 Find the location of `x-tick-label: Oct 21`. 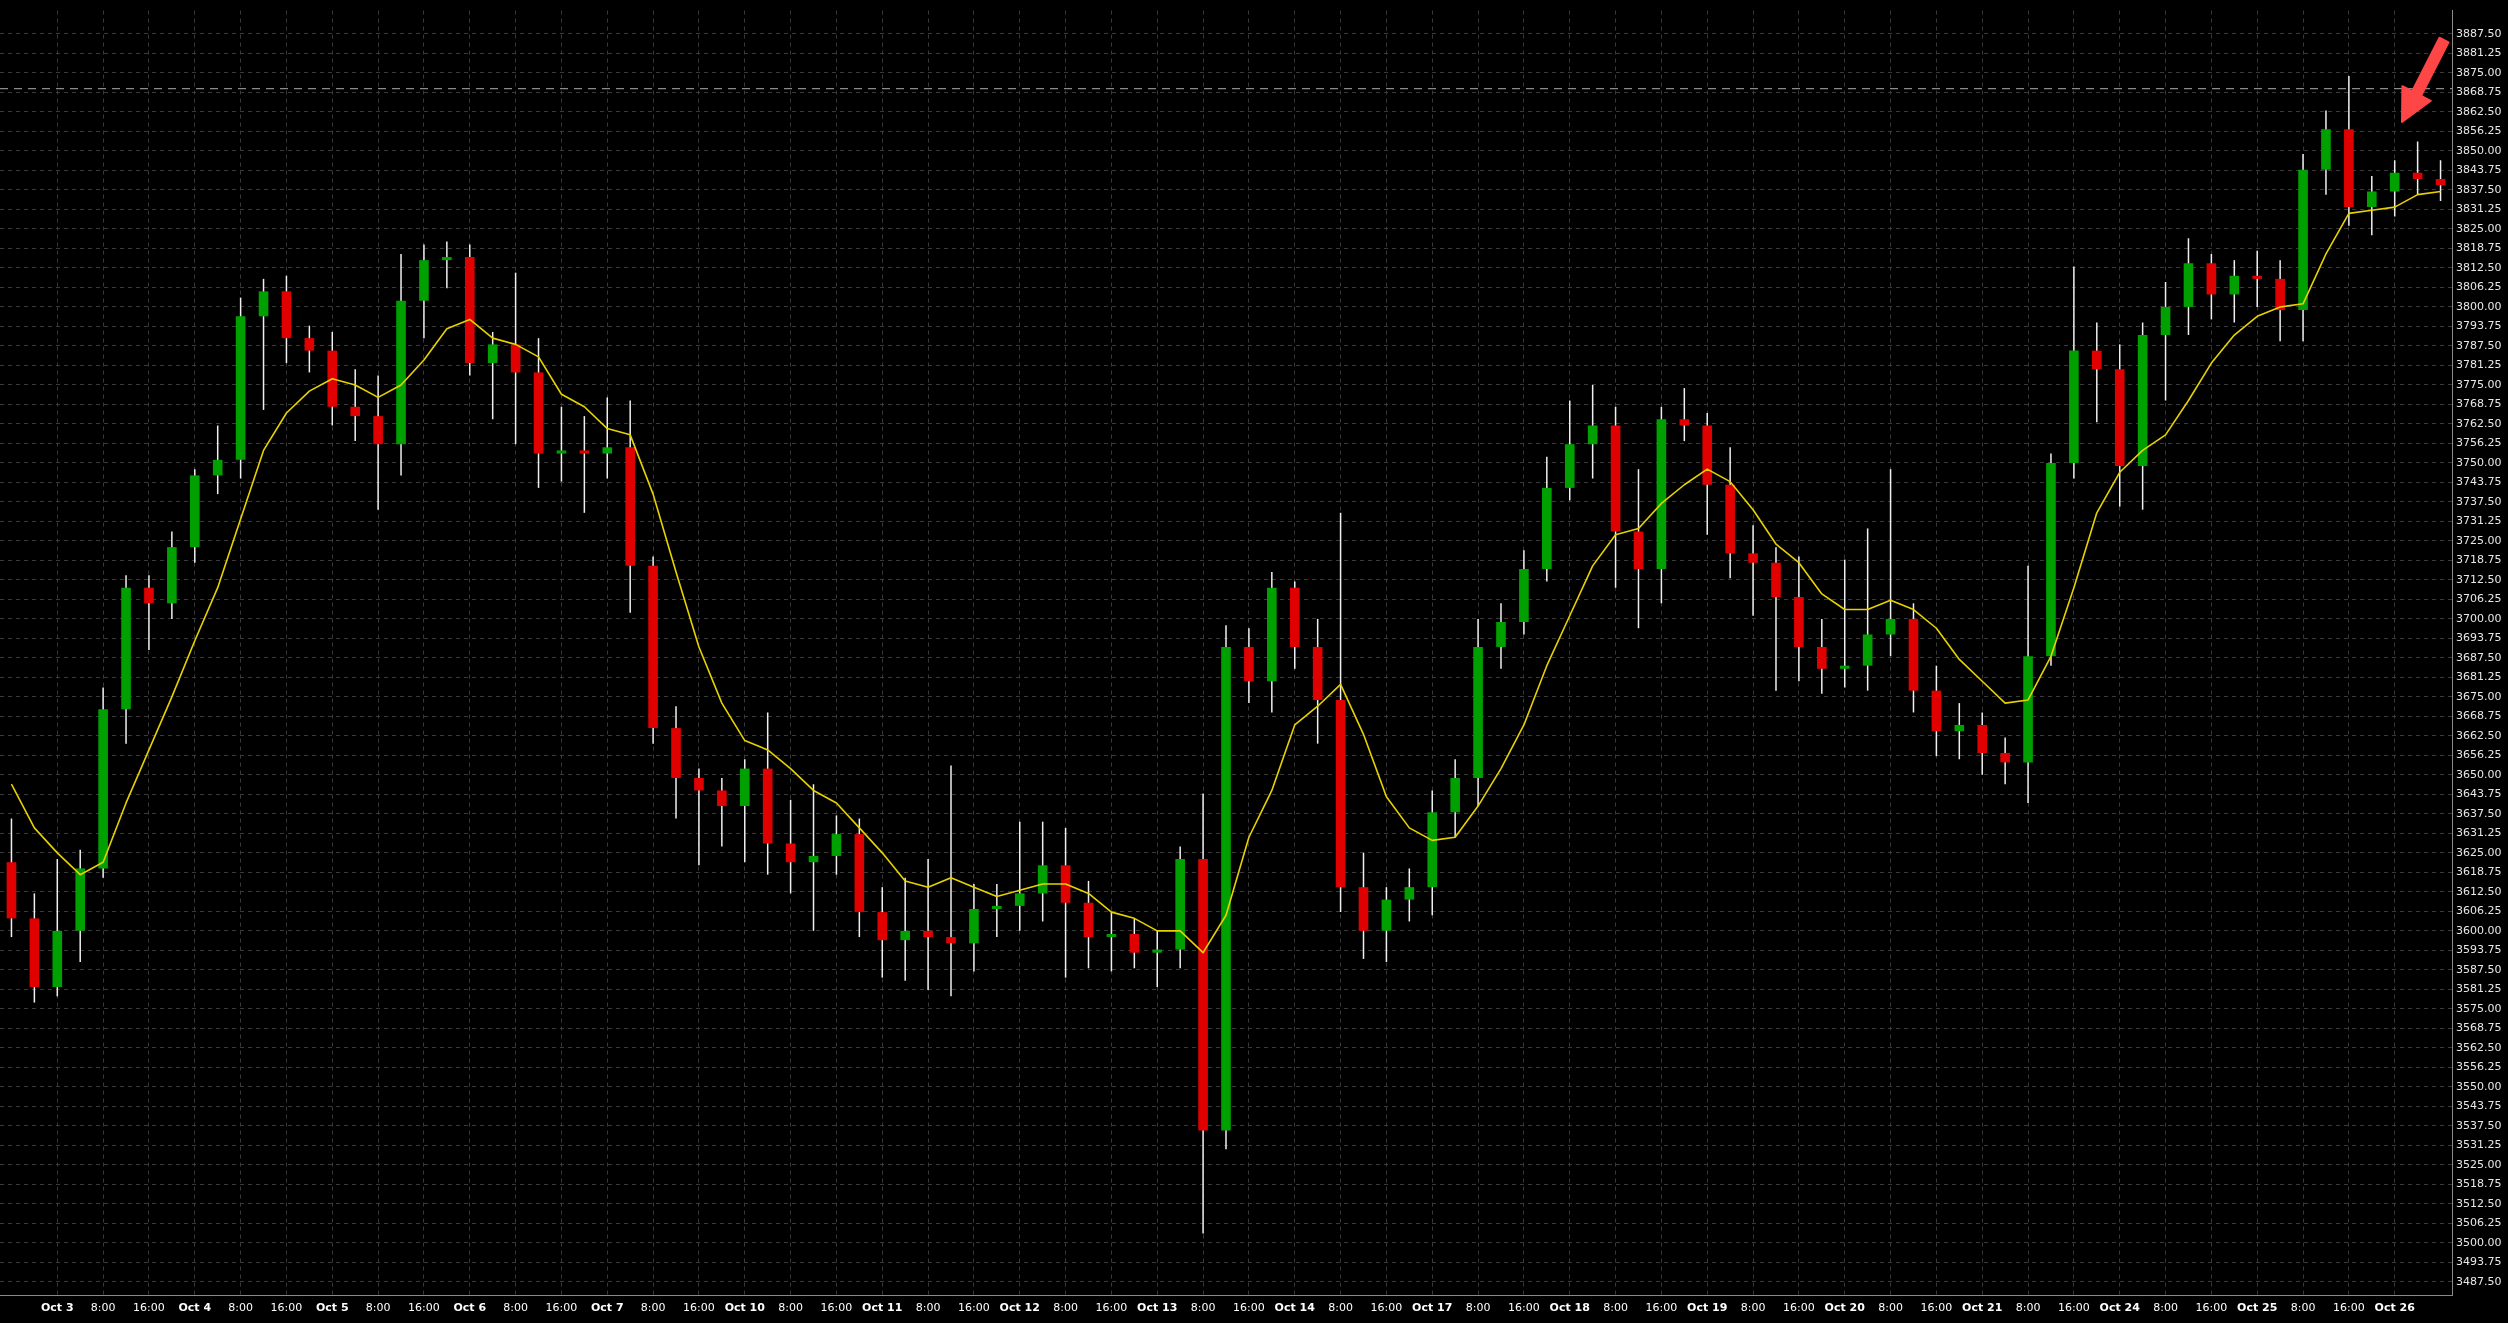

x-tick-label: Oct 21 is located at coordinates (1982, 1308).